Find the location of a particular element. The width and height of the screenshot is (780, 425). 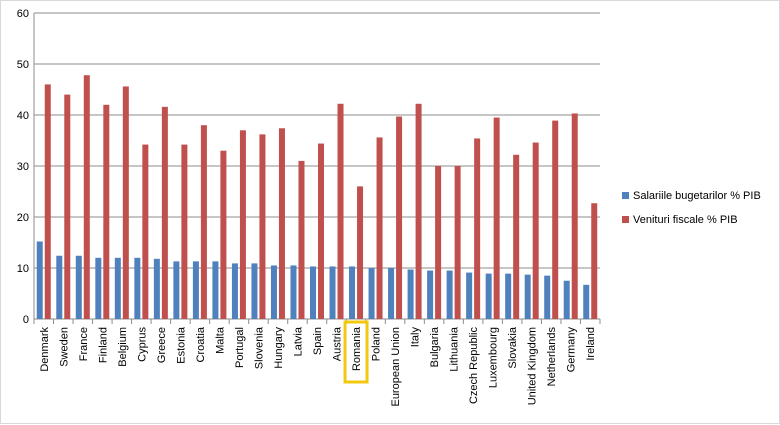

x-tick-label: Netherlands is located at coordinates (552, 357).